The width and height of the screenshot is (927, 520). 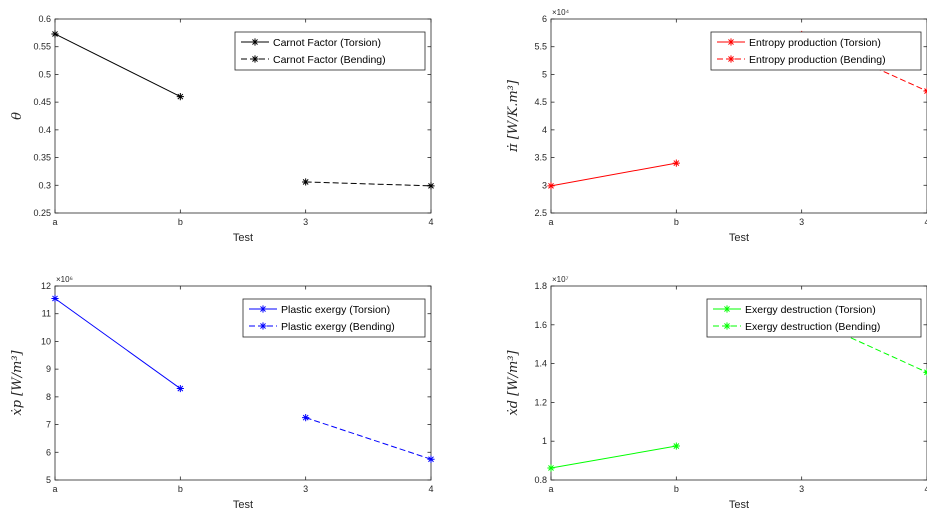 What do you see at coordinates (540, 158) in the screenshot?
I see `y-tick-label: 3.5` at bounding box center [540, 158].